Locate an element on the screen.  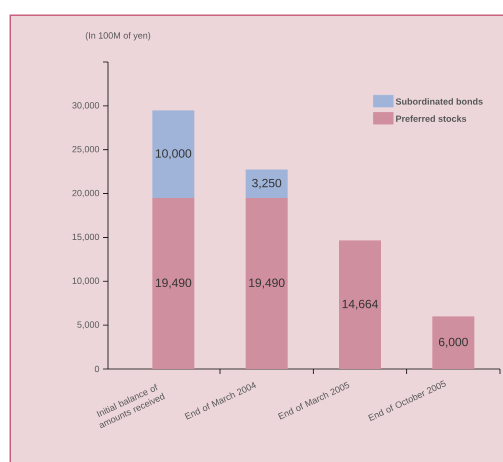
data-label: 10,000 is located at coordinates (174, 154).